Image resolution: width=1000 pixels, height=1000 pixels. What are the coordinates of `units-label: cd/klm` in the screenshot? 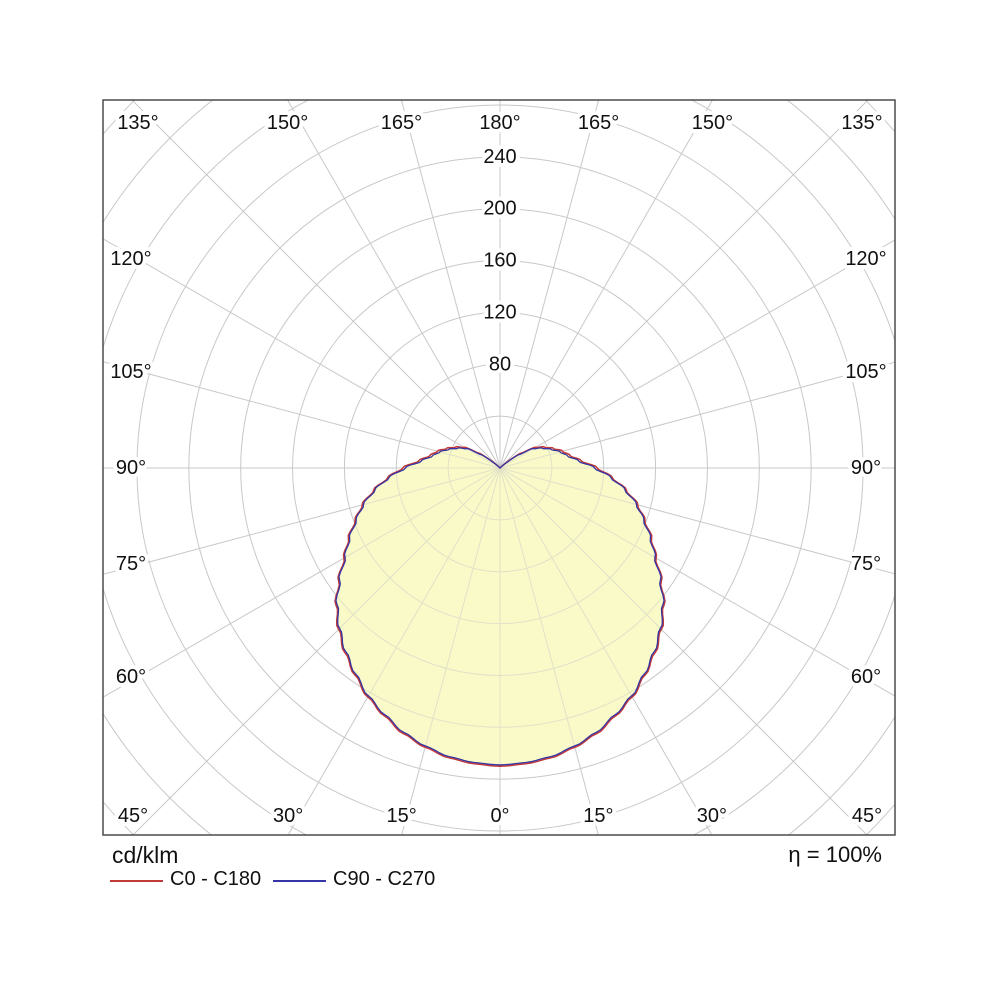 It's located at (145, 855).